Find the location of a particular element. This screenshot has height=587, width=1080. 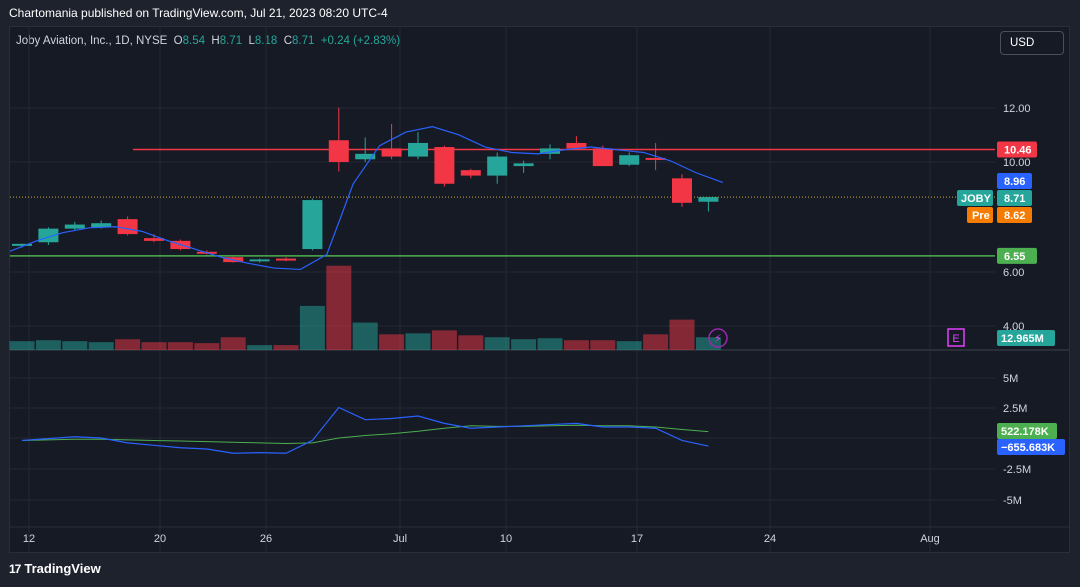

footer-brand: 17 TradingView is located at coordinates (55, 568).